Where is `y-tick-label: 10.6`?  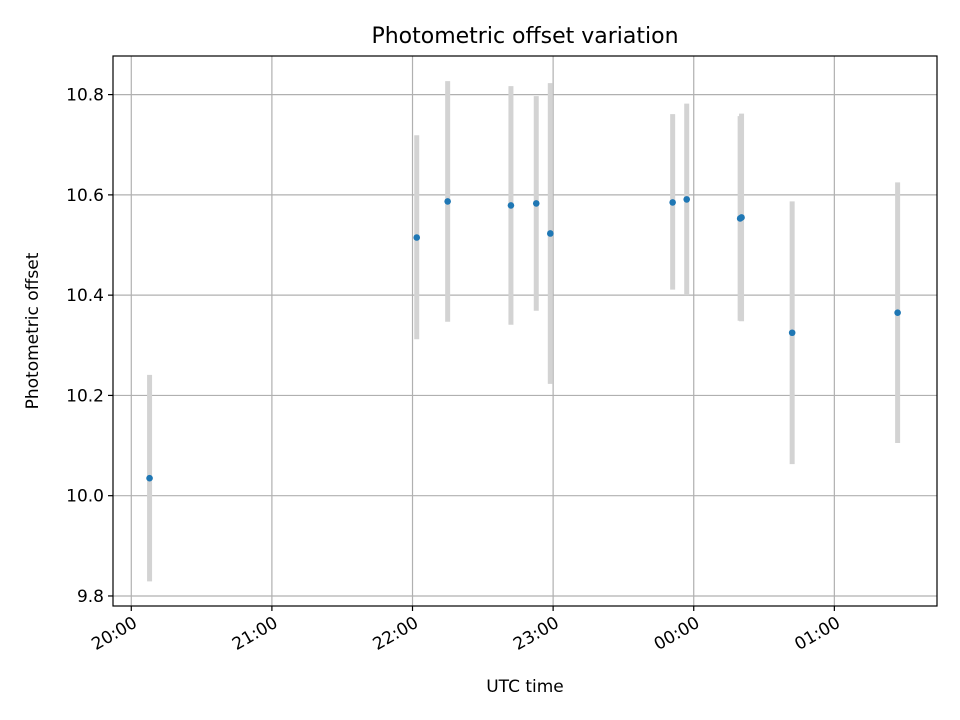
y-tick-label: 10.6 is located at coordinates (85, 196).